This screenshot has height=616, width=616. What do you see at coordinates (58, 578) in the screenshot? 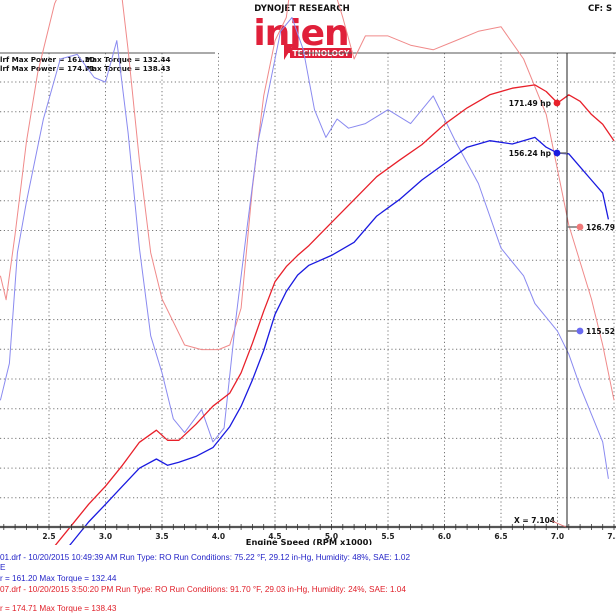
I see `run1-max-values: r = 161.20 Max Torque = 132.44` at bounding box center [58, 578].